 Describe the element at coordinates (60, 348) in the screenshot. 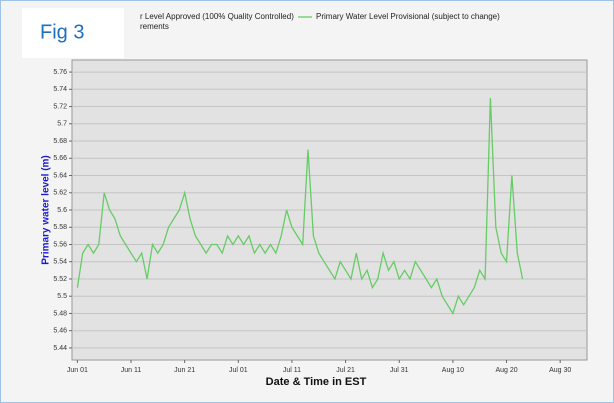

I see `y-tick-label: 5.44` at that location.